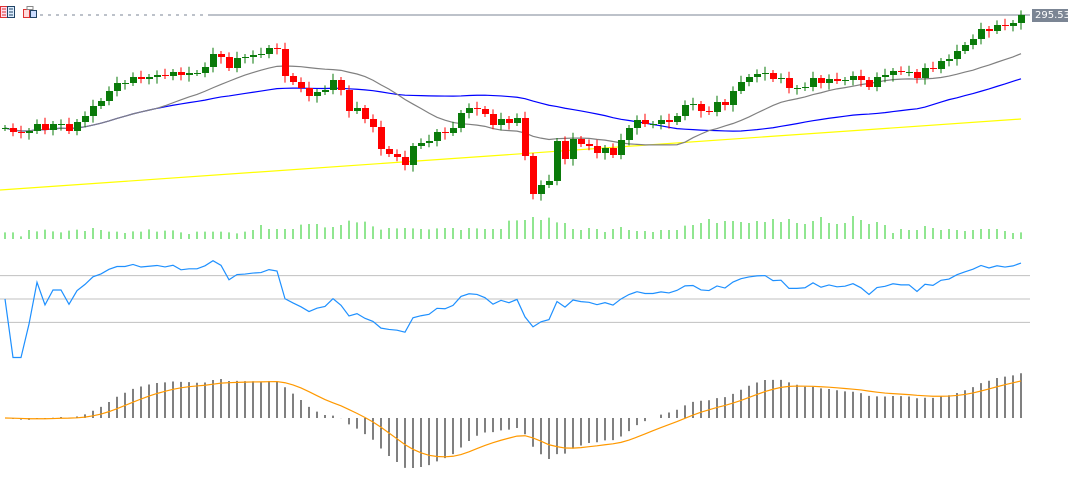  What do you see at coordinates (19, 11) in the screenshot?
I see `chart-toolbar` at bounding box center [19, 11].